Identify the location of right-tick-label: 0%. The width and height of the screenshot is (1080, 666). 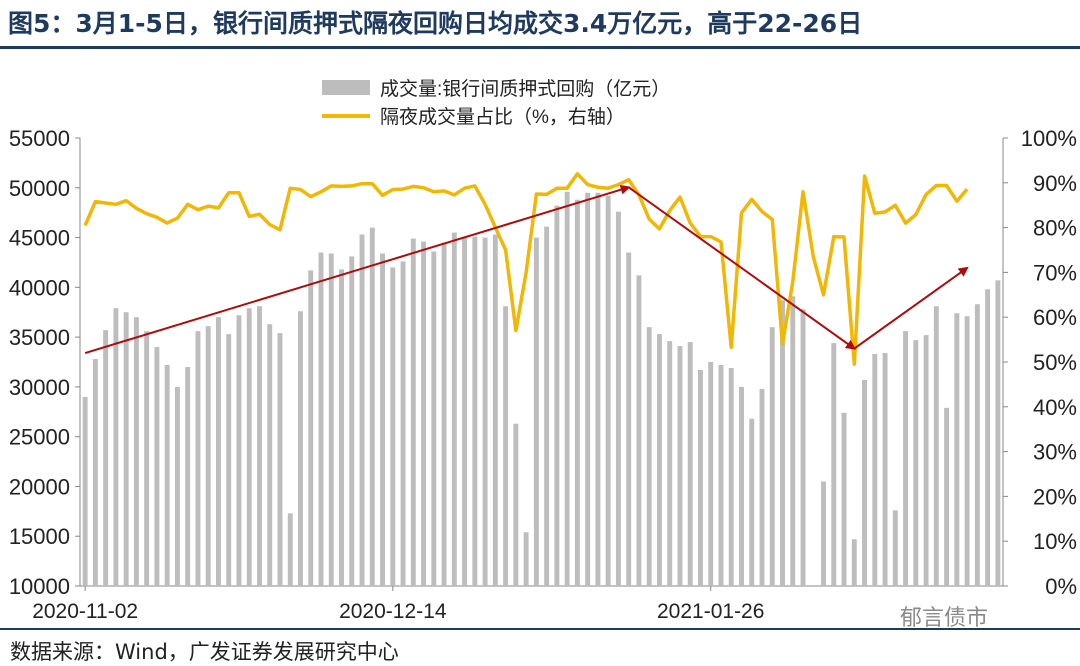
(1061, 586).